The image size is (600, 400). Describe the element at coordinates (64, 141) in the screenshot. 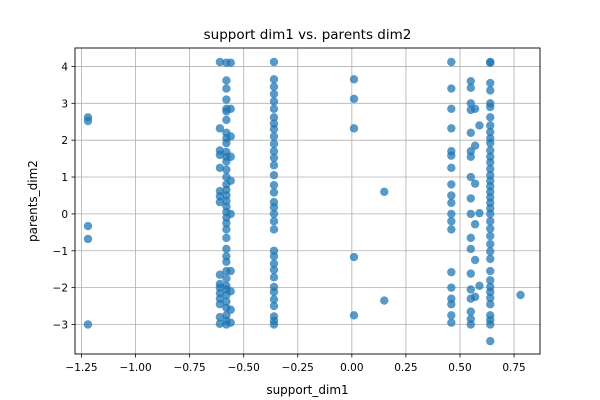

I see `y-tick-label: 2` at that location.